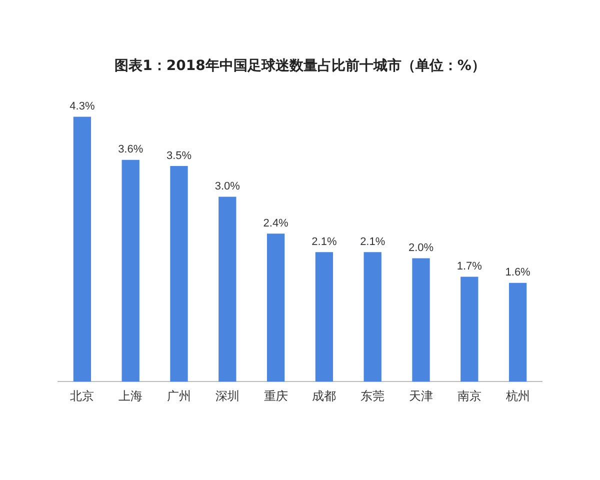 The image size is (600, 480). What do you see at coordinates (227, 395) in the screenshot?
I see `x-tick-label: 深圳` at bounding box center [227, 395].